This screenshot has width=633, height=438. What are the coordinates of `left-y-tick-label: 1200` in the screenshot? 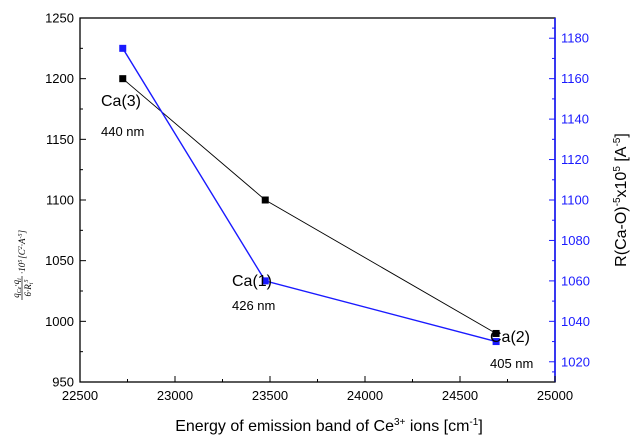 It's located at (59, 78).